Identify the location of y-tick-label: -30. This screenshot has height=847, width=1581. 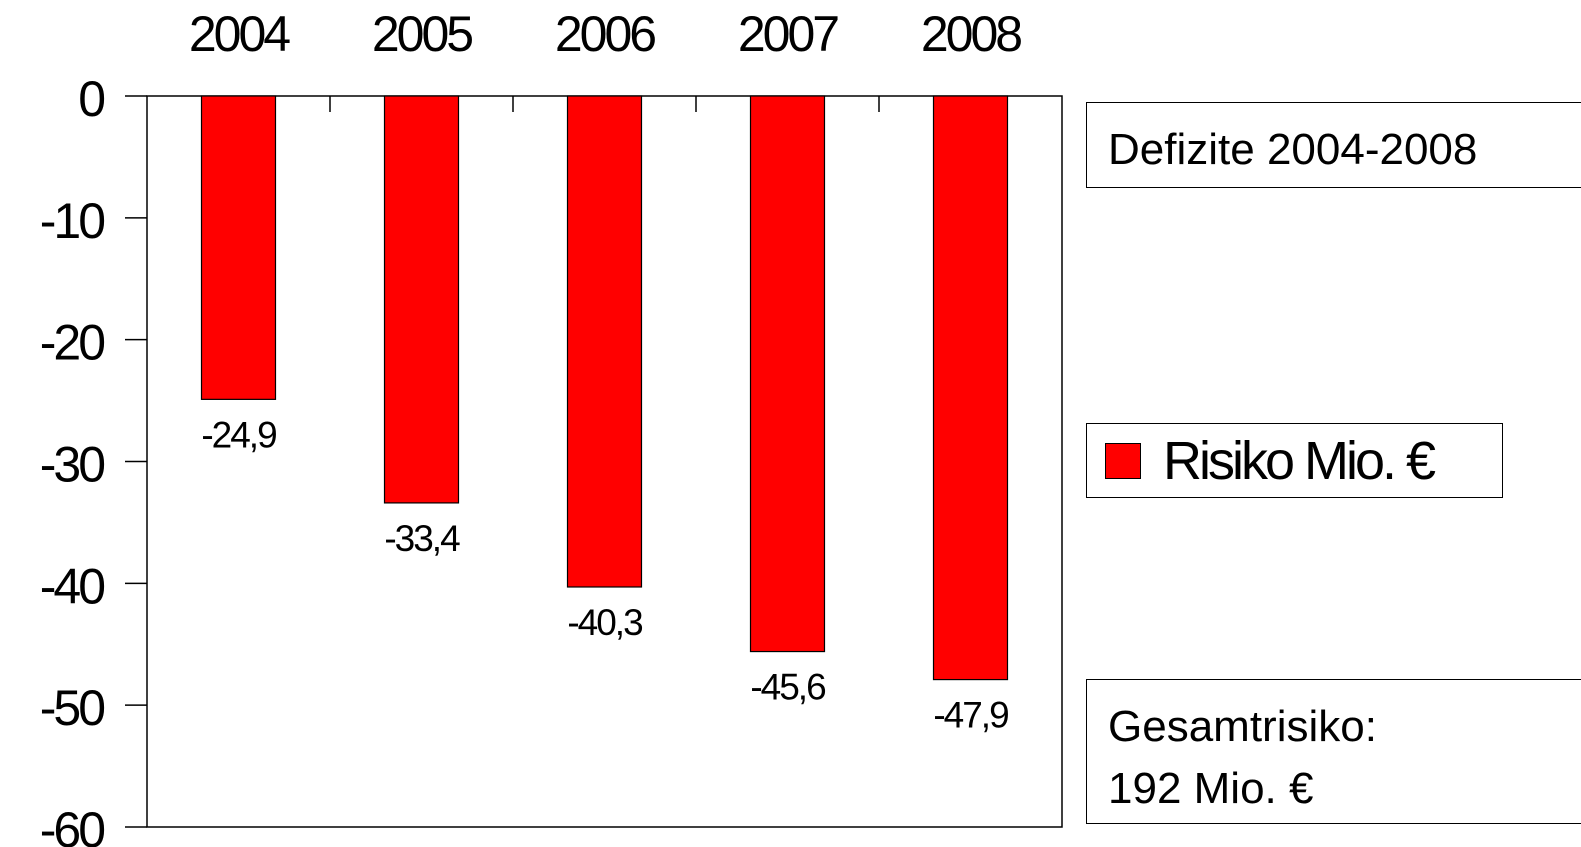
(72, 465).